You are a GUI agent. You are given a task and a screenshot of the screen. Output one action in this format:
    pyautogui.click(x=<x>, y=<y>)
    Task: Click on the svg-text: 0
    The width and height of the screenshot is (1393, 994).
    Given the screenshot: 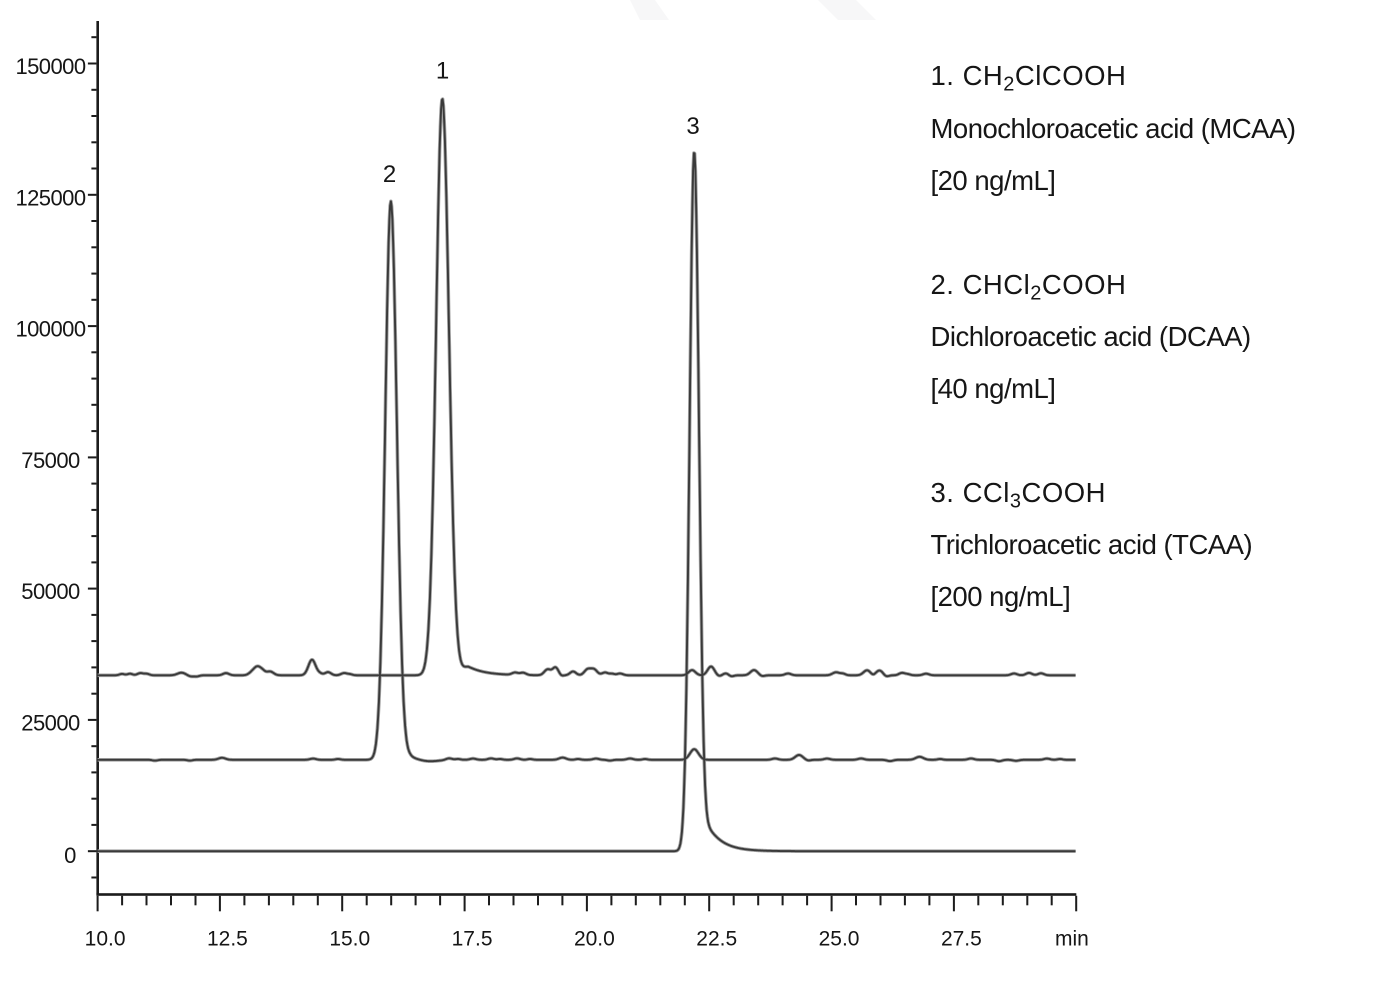 What is the action you would take?
    pyautogui.click(x=70, y=855)
    